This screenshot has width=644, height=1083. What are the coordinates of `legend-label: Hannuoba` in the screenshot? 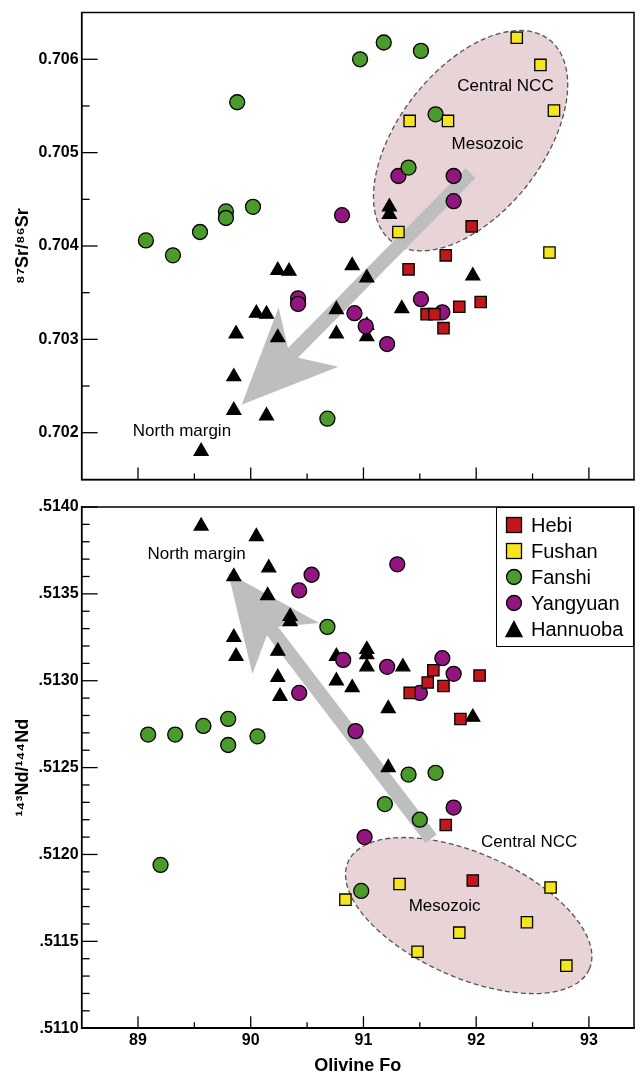 It's located at (577, 629).